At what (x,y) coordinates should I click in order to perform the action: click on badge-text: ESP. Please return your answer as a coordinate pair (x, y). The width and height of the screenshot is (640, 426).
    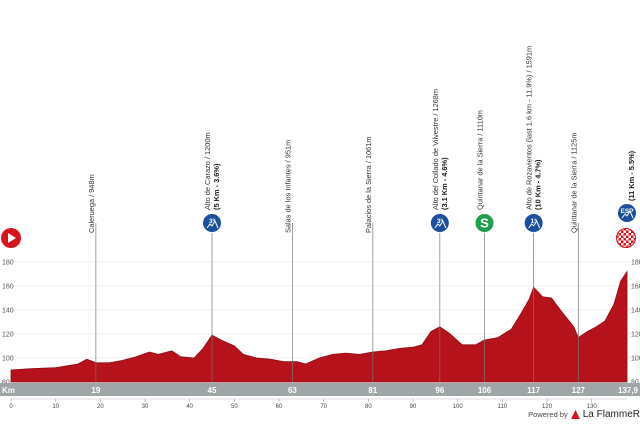
    Looking at the image, I should click on (627, 211).